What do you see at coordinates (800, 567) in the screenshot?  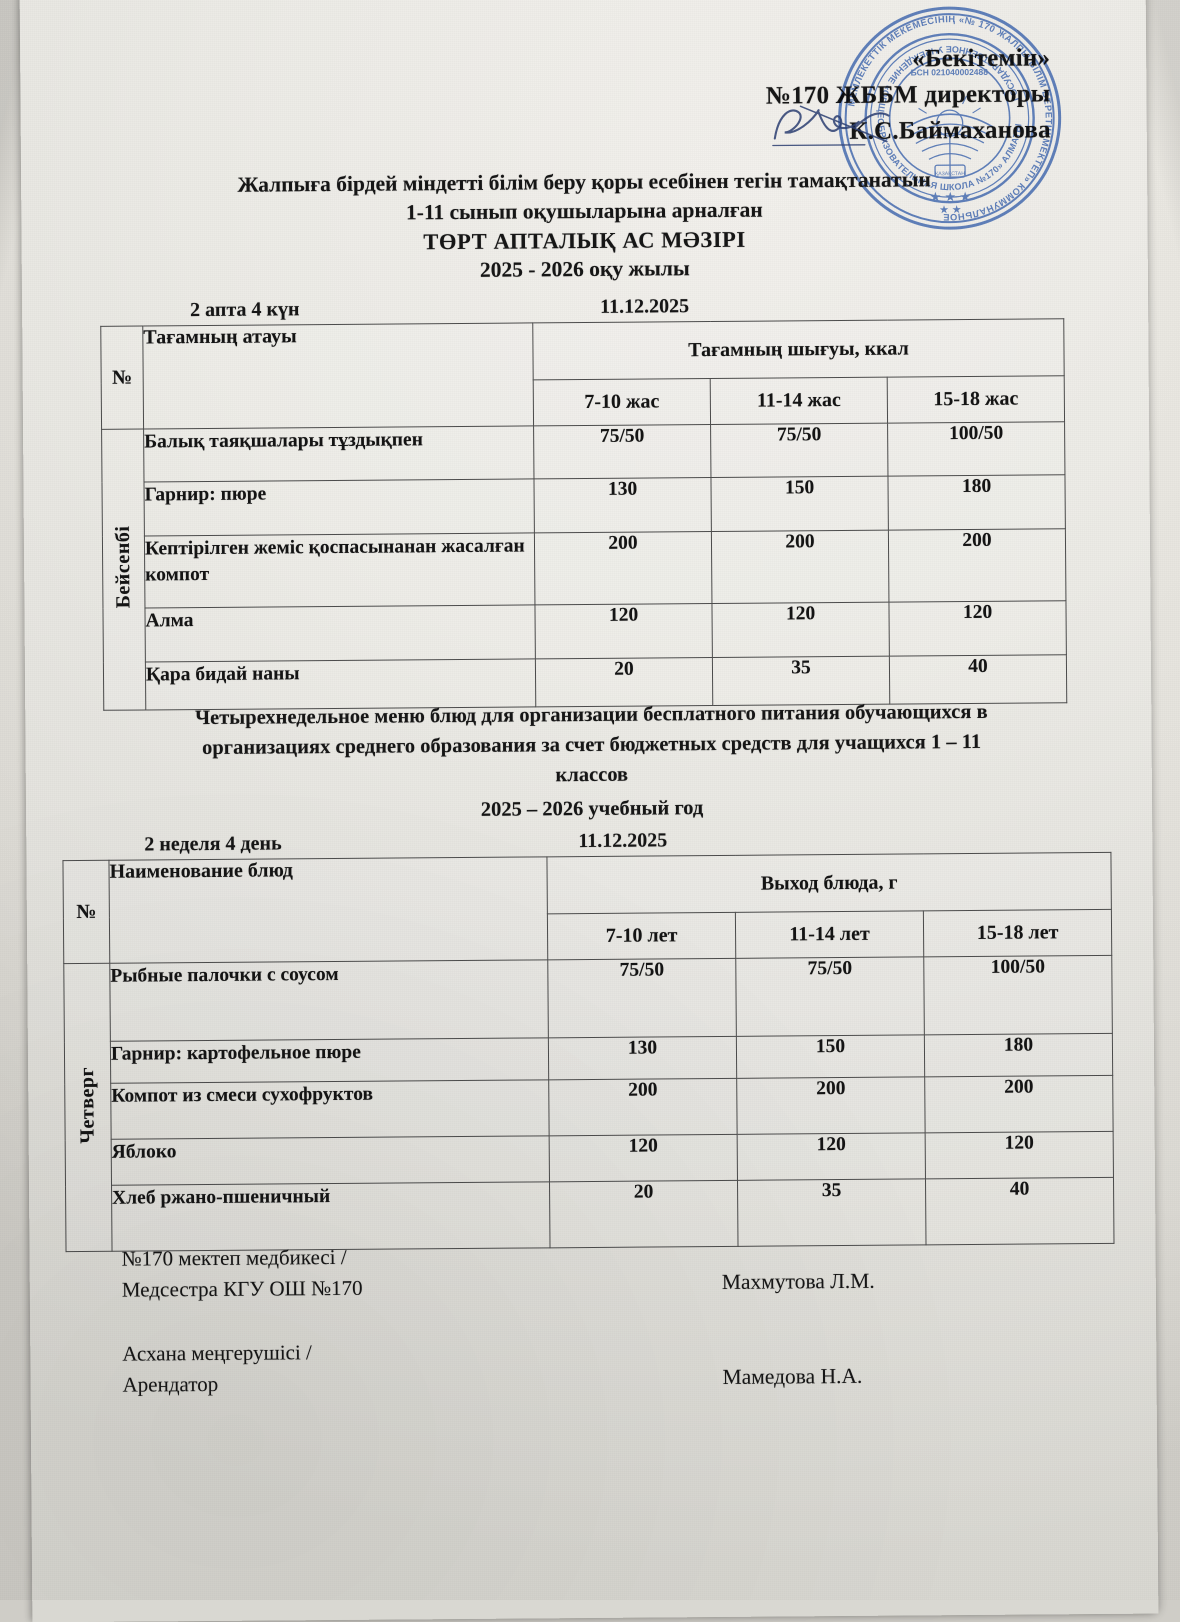 I see `kk-dish-3-age2: 200` at bounding box center [800, 567].